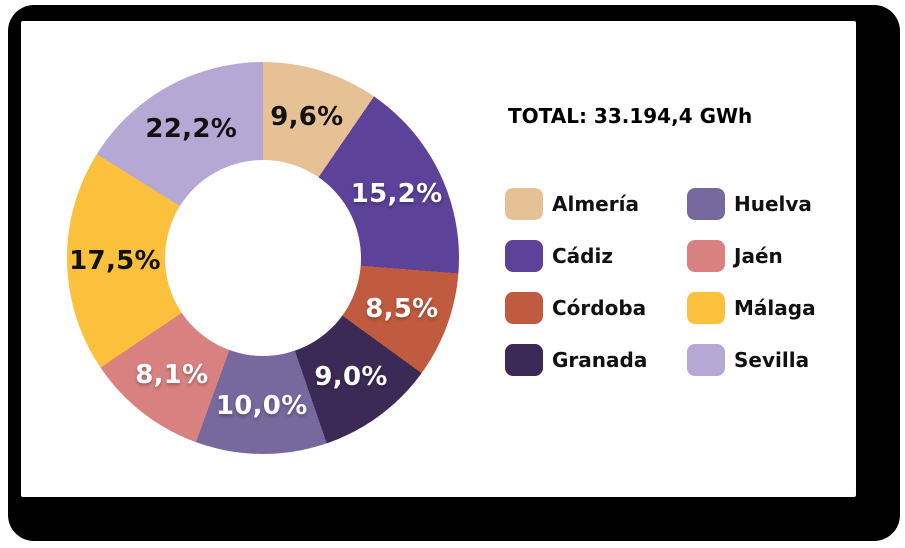 This screenshot has height=548, width=905. What do you see at coordinates (307, 116) in the screenshot?
I see `donut-slice-label: 9,6%` at bounding box center [307, 116].